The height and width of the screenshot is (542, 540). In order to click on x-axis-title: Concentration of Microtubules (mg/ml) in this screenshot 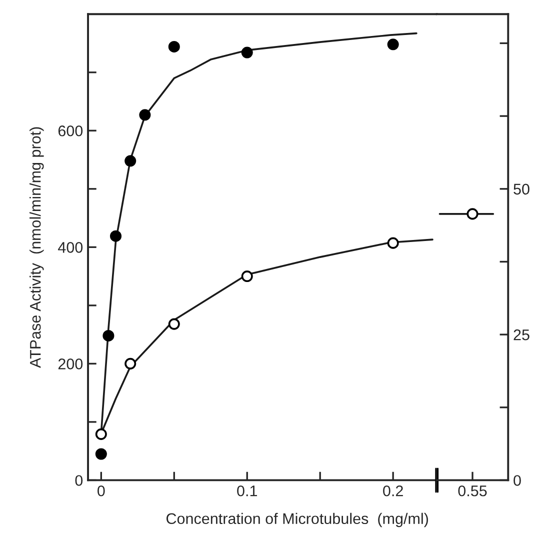, I will do `click(297, 520)`.